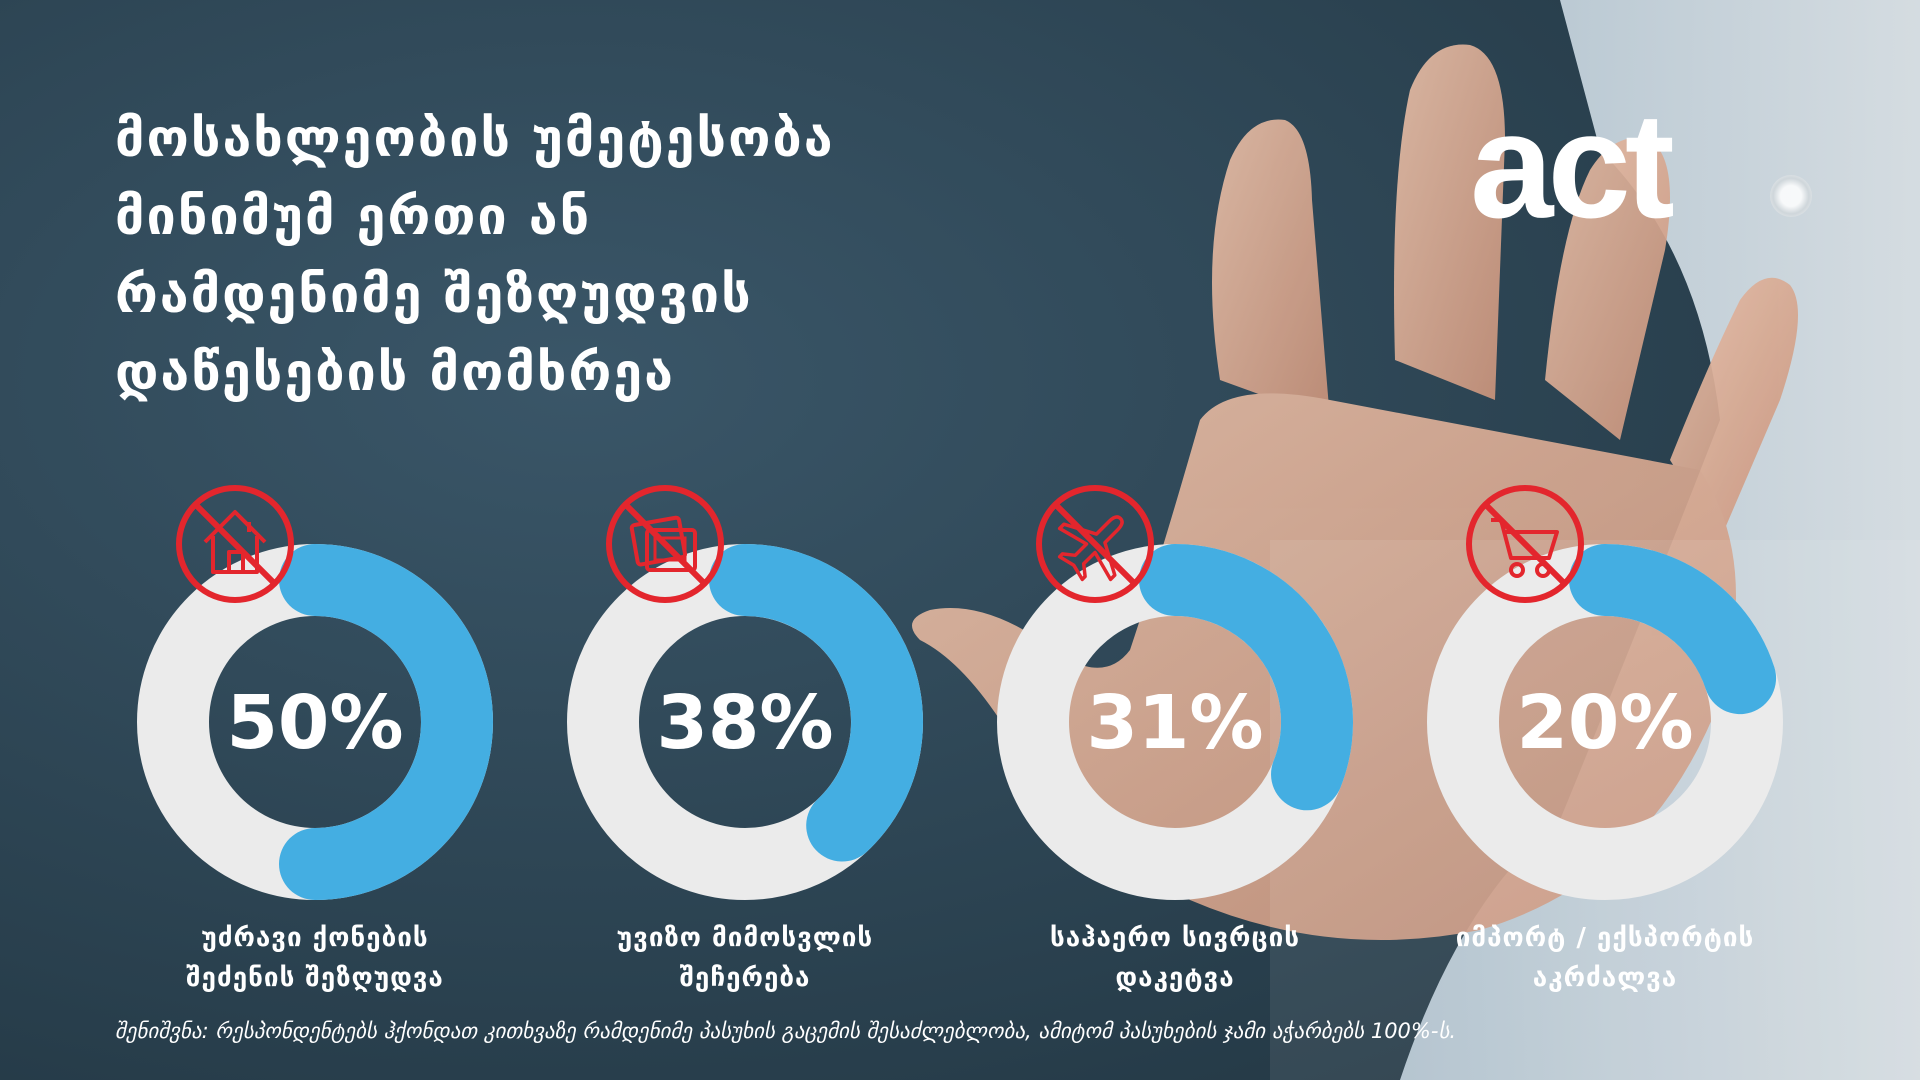 The width and height of the screenshot is (1920, 1080). What do you see at coordinates (395, 373) in the screenshot?
I see `title-line: დაწესების მომხრეა` at bounding box center [395, 373].